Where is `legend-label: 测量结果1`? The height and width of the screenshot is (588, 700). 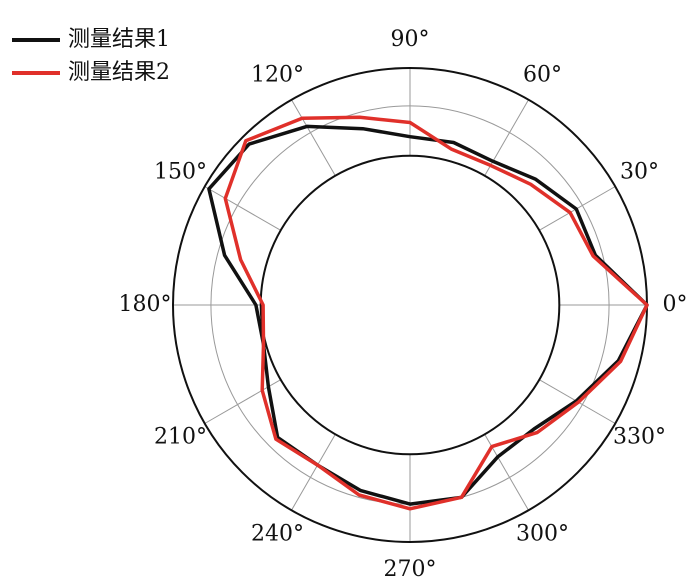 legend-label: 测量结果1 is located at coordinates (119, 39).